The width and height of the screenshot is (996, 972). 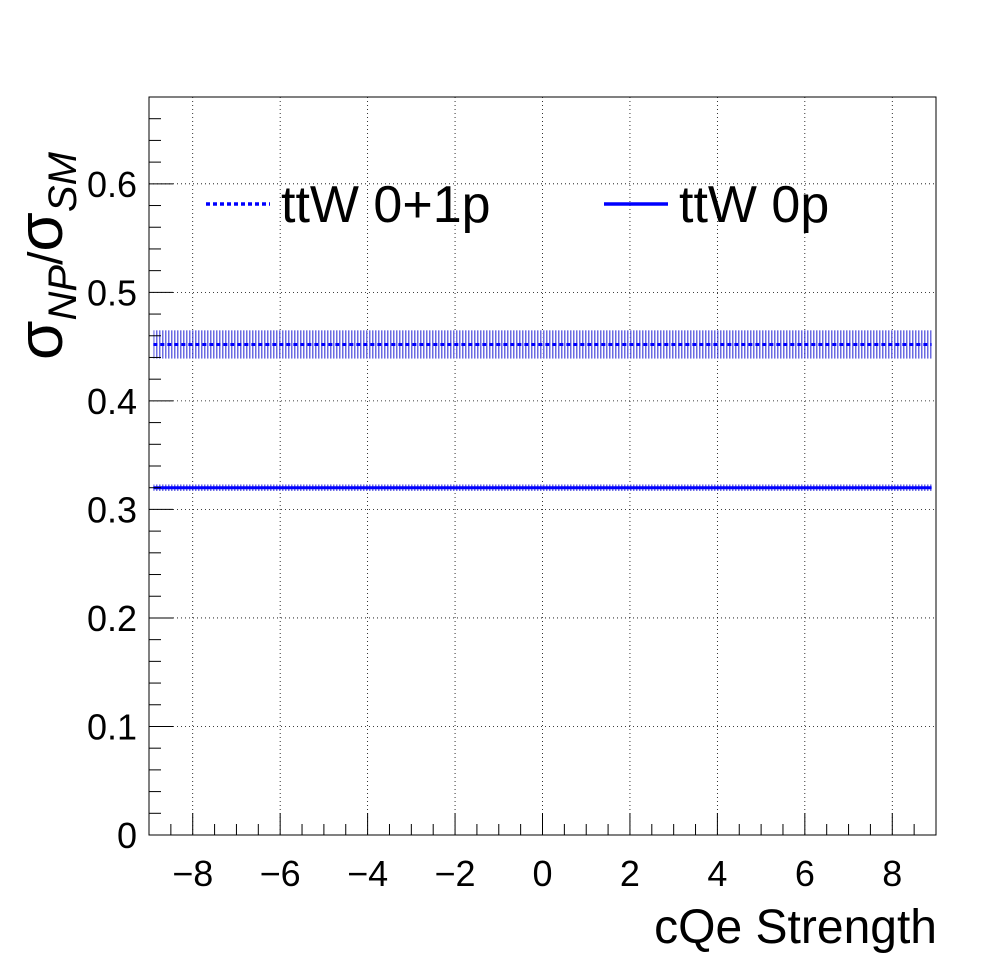 I want to click on x-tick-label: −6, so click(x=280, y=873).